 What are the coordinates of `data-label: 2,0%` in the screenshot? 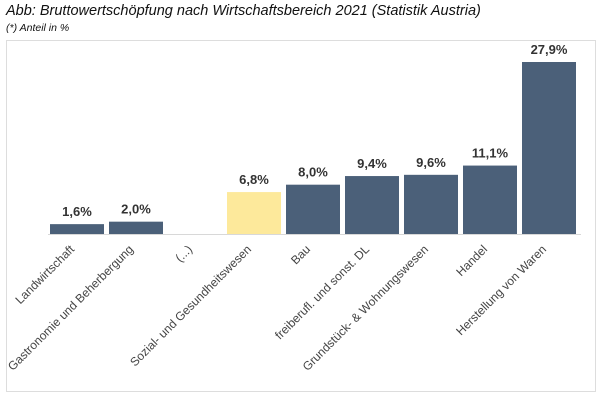 It's located at (136, 209).